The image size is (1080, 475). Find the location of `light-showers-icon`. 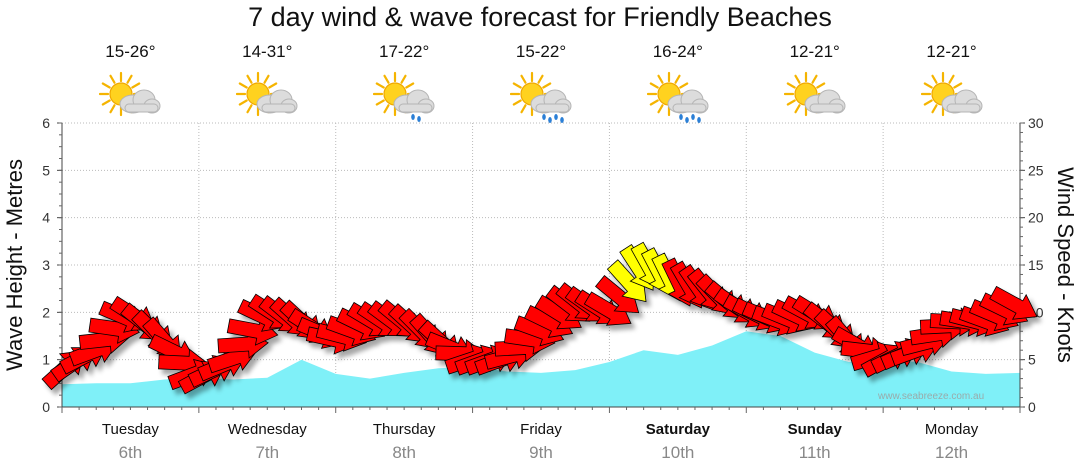

light-showers-icon is located at coordinates (404, 96).